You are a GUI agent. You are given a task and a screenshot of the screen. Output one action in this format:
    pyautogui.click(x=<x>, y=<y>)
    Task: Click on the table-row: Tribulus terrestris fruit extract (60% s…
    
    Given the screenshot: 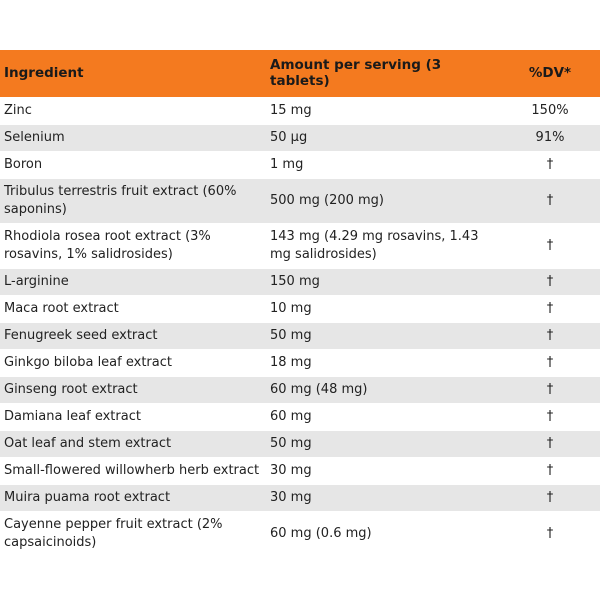 What is the action you would take?
    pyautogui.click(x=300, y=200)
    